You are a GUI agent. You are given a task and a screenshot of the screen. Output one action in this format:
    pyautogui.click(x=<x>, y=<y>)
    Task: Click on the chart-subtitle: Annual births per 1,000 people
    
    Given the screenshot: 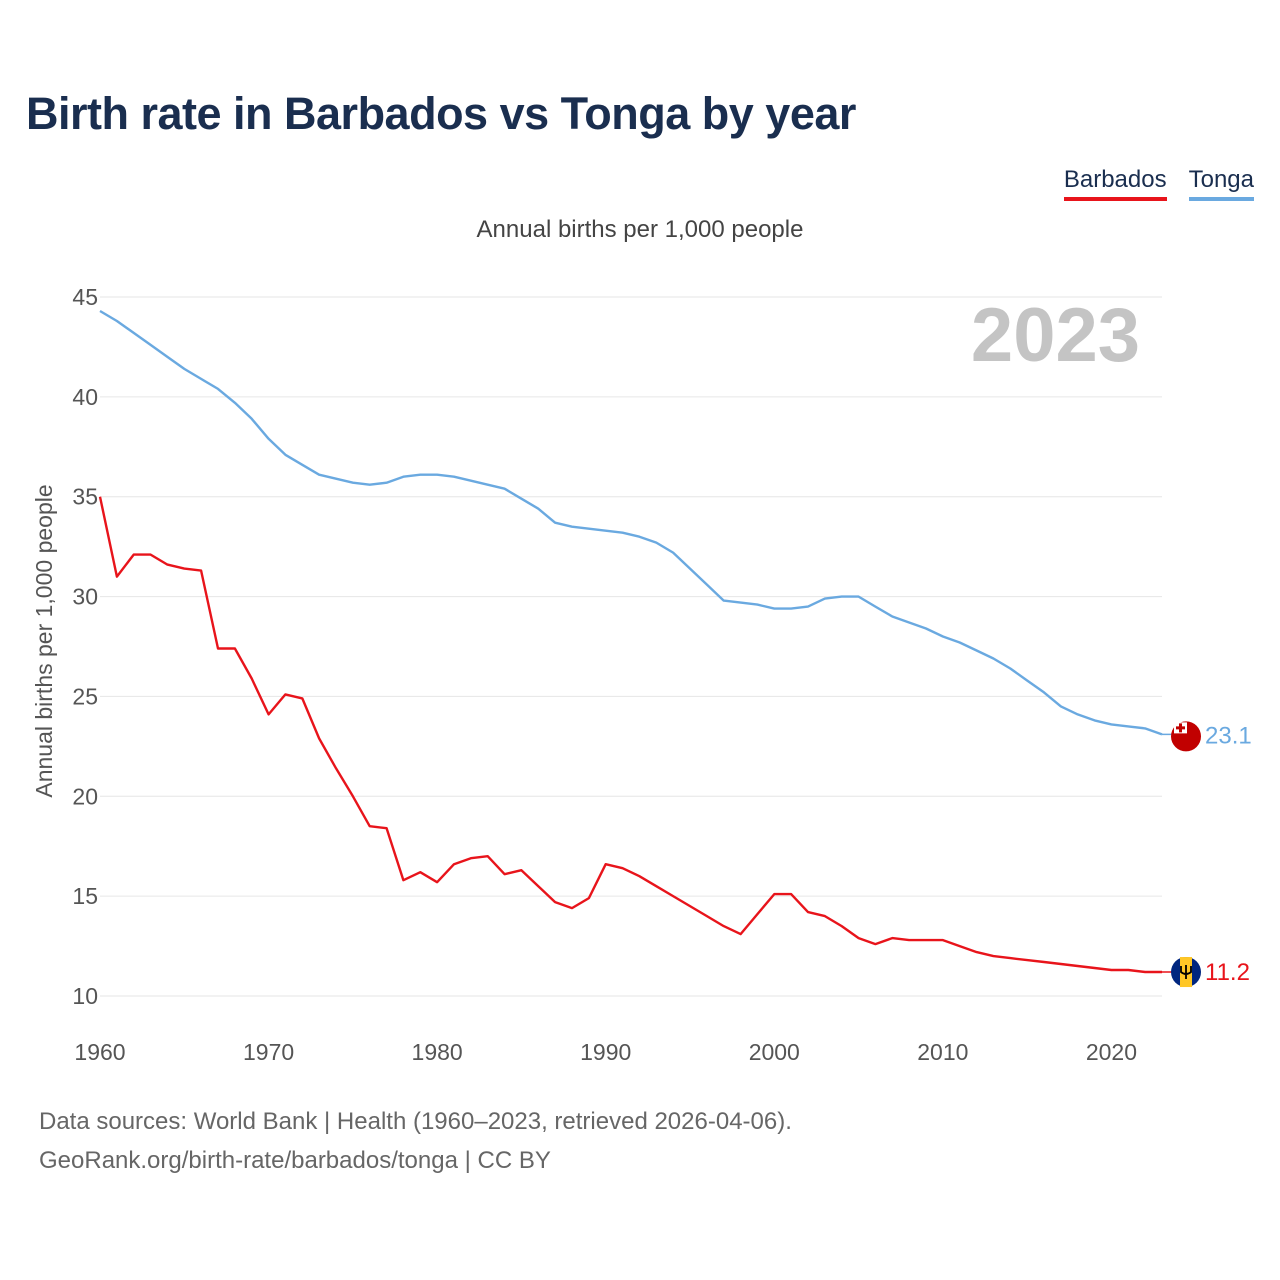 What is the action you would take?
    pyautogui.click(x=640, y=229)
    